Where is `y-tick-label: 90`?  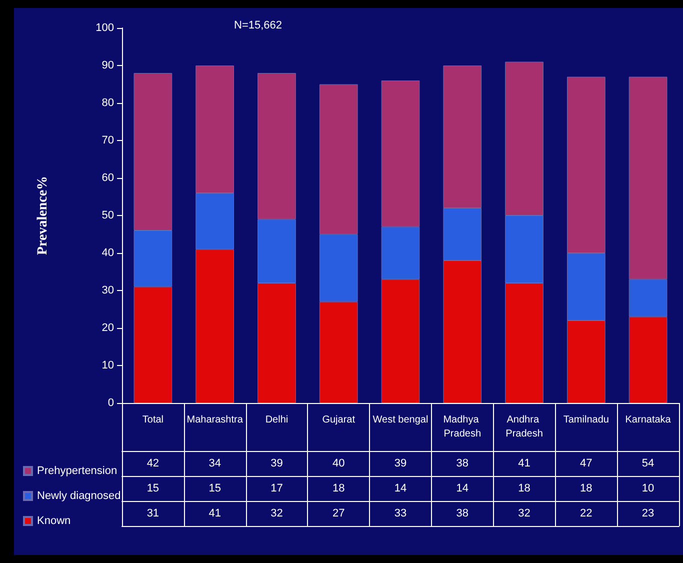
y-tick-label: 90 is located at coordinates (108, 66).